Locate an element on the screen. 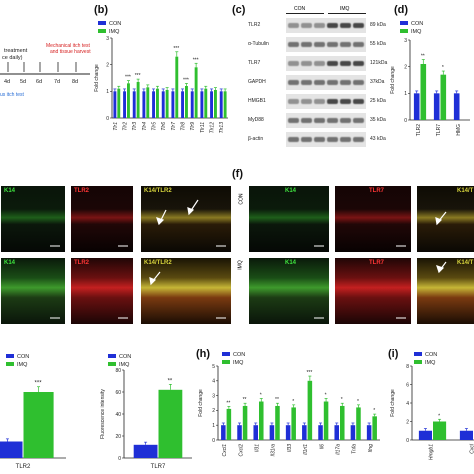  y-tick-label: 20 is located at coordinates (118, 437).